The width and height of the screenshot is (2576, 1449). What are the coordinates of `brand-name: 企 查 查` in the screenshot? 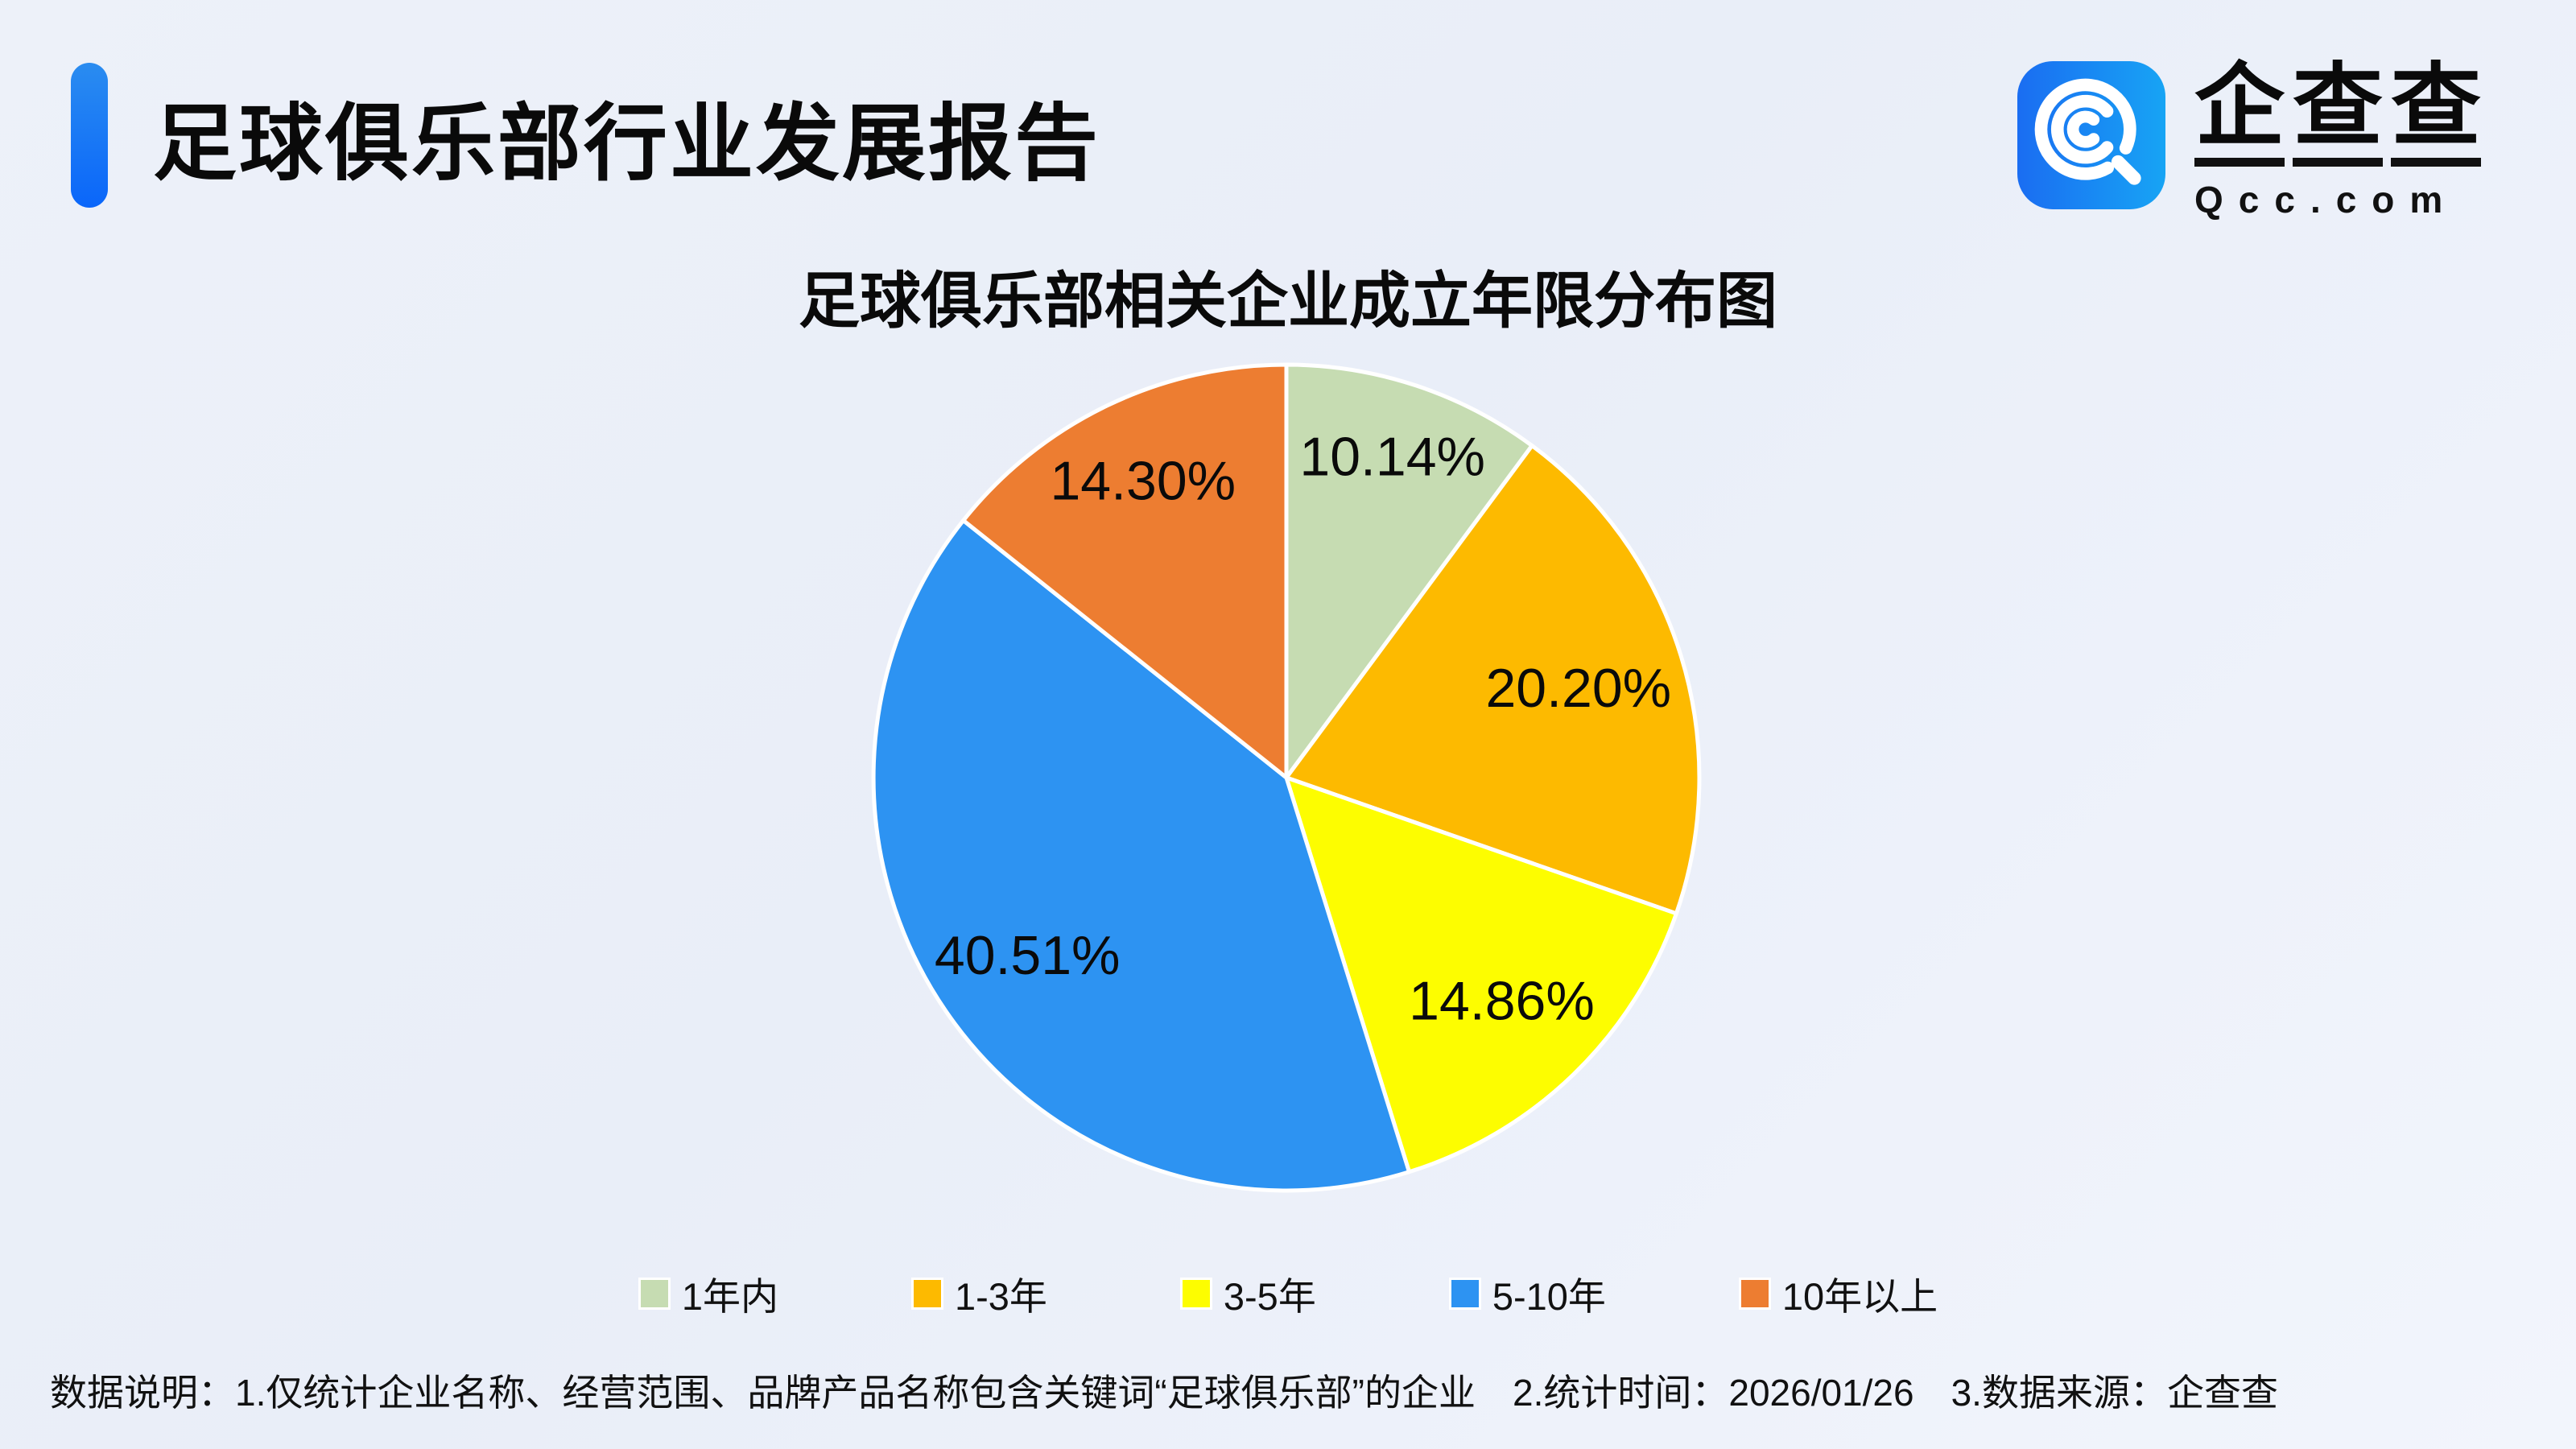 It's located at (2337, 114).